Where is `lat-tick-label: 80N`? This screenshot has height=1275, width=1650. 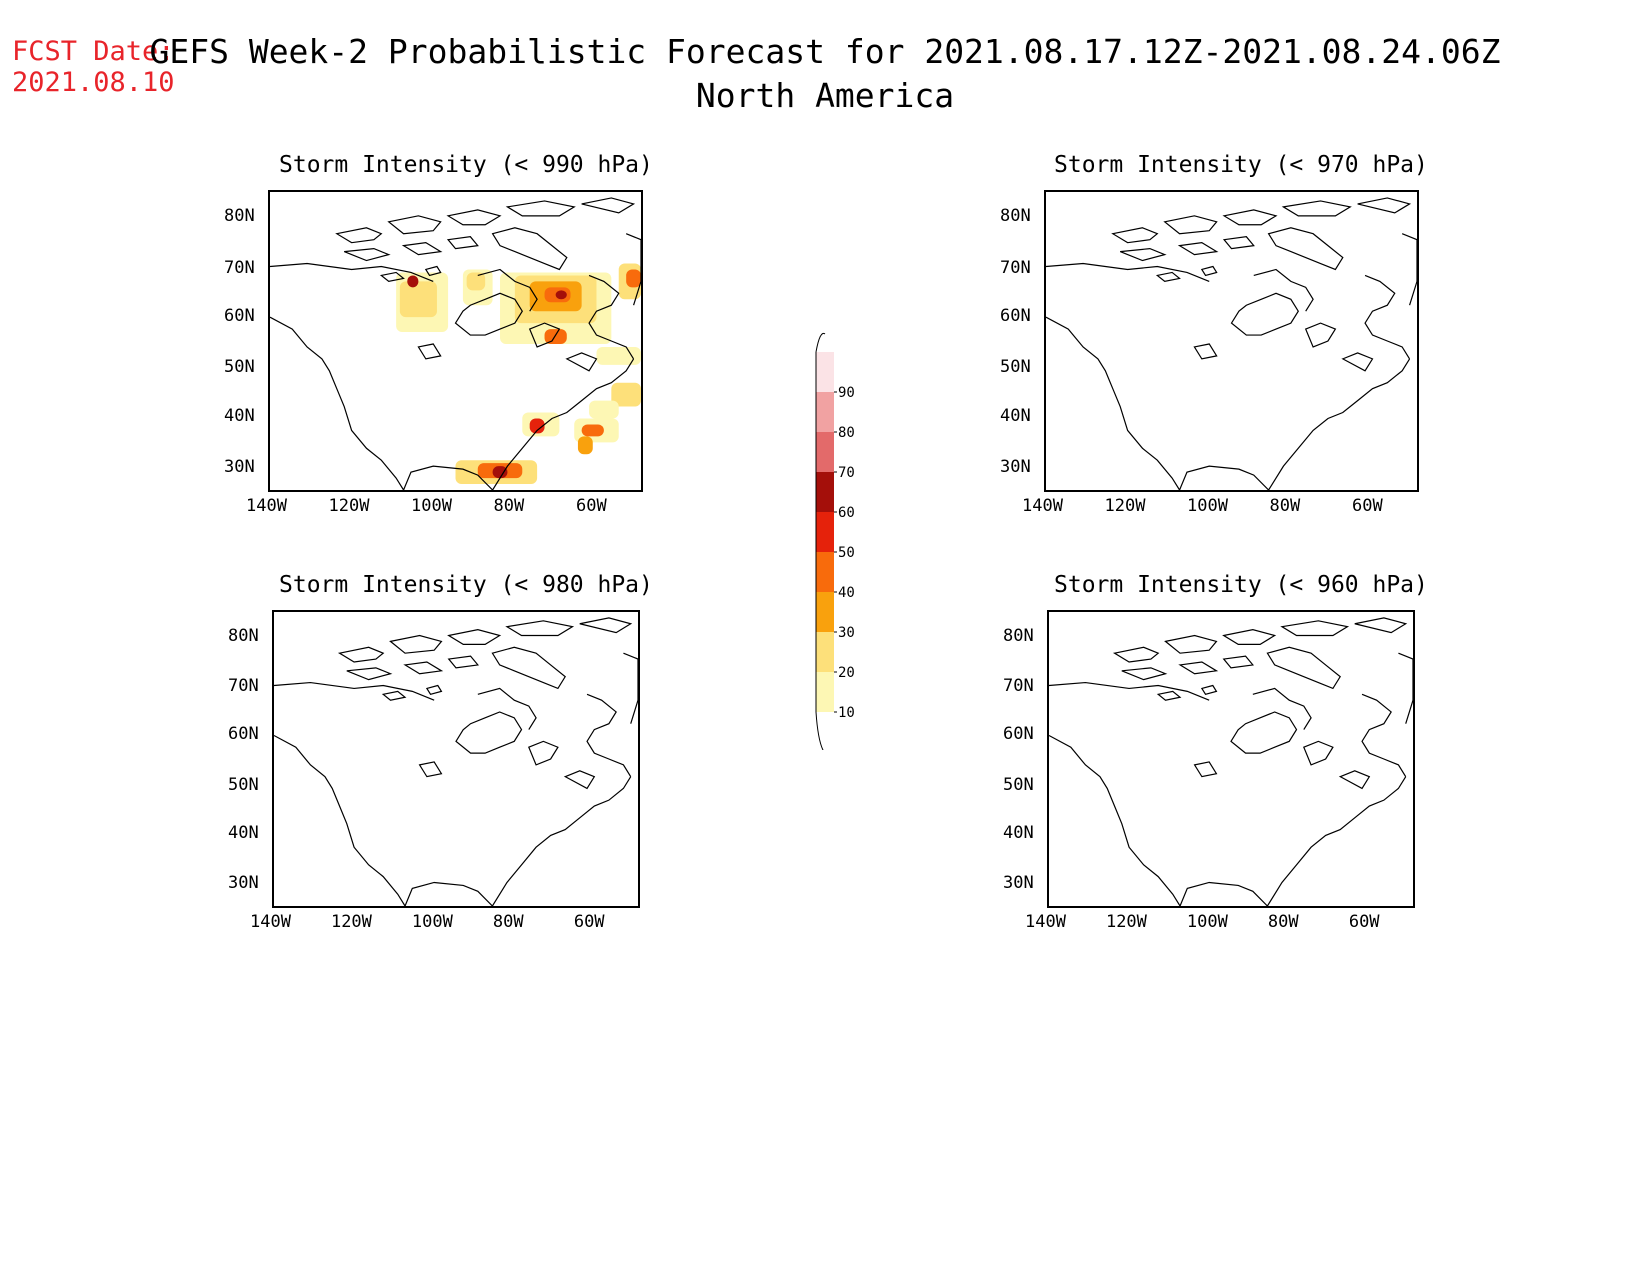 lat-tick-label: 80N is located at coordinates (243, 635).